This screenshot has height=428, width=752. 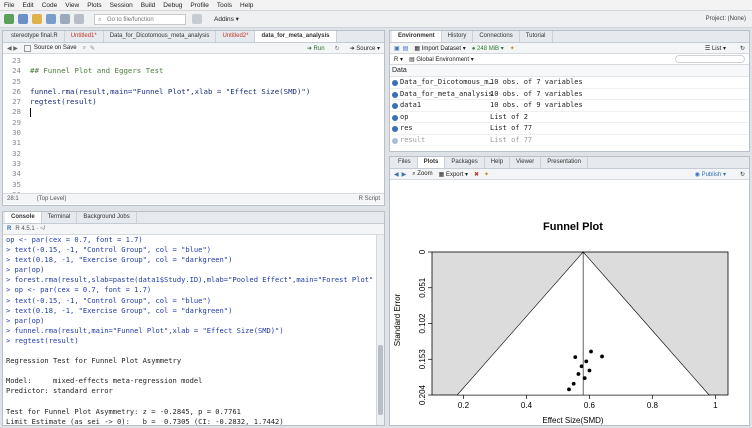 I want to click on menu-item-debug: Debug, so click(x=173, y=5).